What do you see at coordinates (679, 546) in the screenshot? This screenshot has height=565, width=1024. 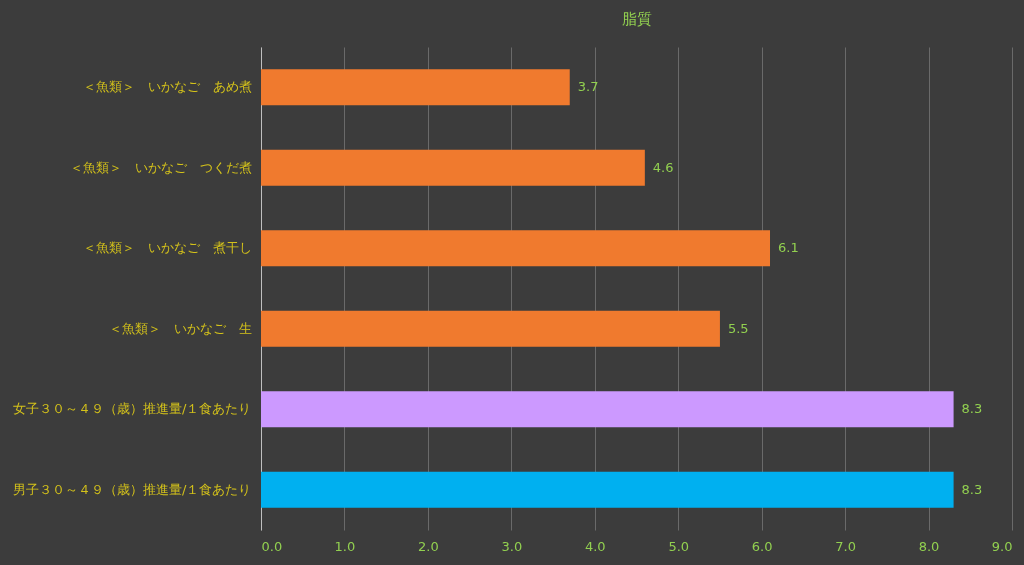 I see `x-tick-label: 5.0` at bounding box center [679, 546].